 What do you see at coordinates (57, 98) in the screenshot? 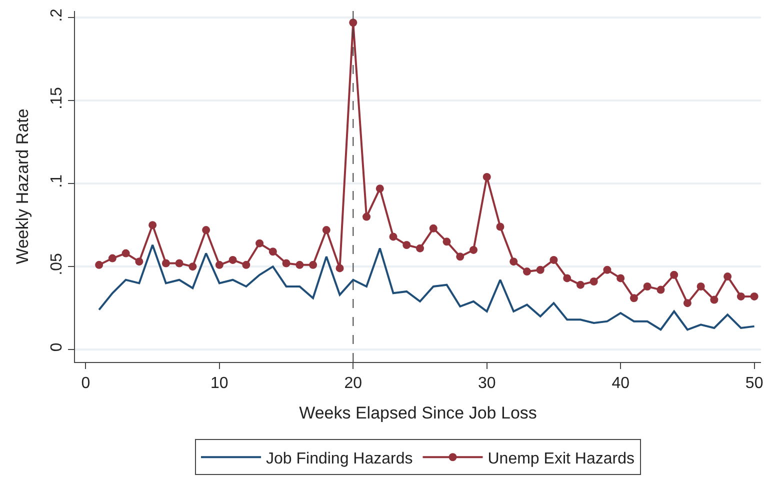
I see `y-tick-label: .15` at bounding box center [57, 98].